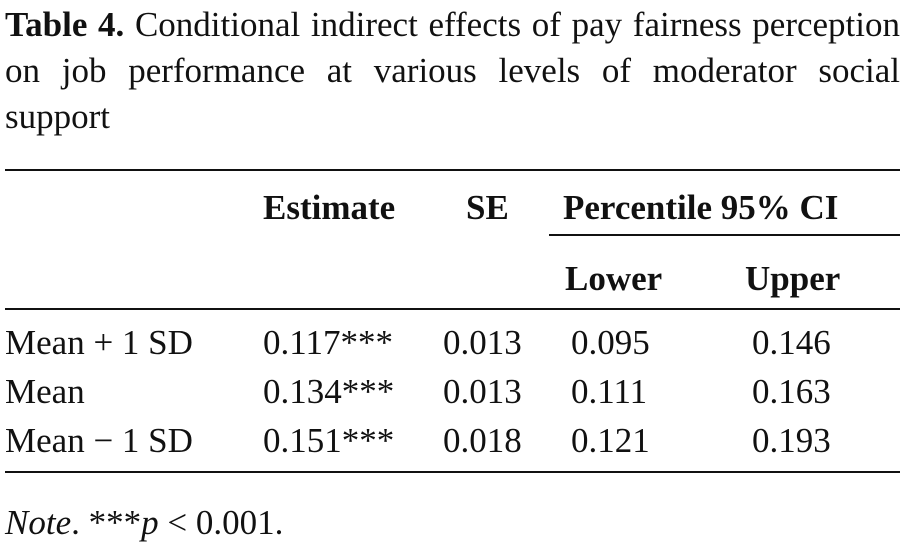 Image resolution: width=907 pixels, height=548 pixels. Describe the element at coordinates (701, 207) in the screenshot. I see `header-ci-group: Percentile 95% CI` at that location.